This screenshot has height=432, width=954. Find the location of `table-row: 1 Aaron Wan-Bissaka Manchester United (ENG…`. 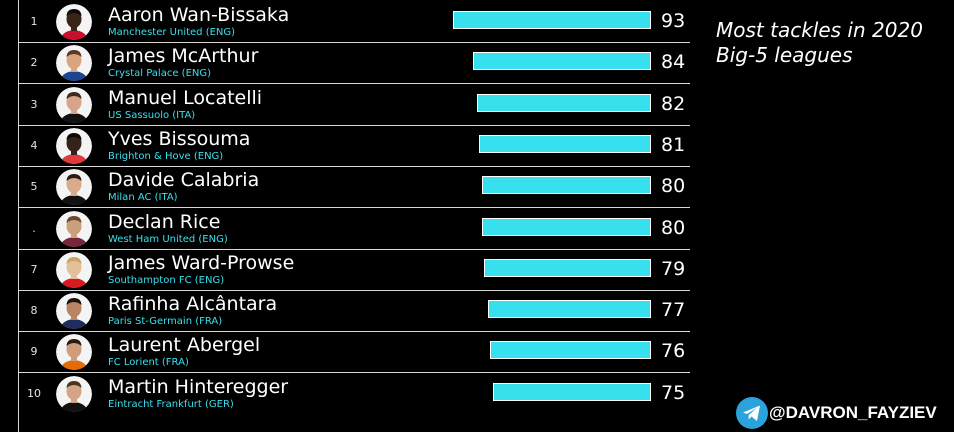

table-row: 1 Aaron Wan-Bissaka Manchester United (ENG… is located at coordinates (345, 21).